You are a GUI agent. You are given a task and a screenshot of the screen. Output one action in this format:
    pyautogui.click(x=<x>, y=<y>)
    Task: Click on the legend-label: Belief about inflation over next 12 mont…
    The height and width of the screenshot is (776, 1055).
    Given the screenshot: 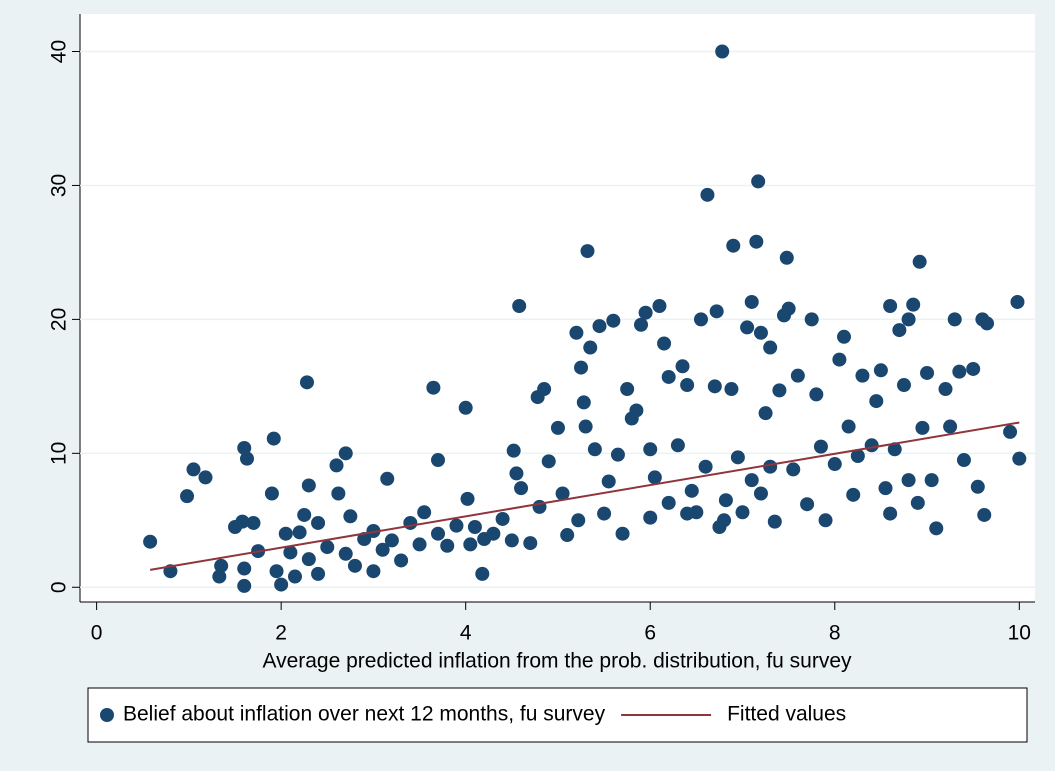 What is the action you would take?
    pyautogui.click(x=364, y=714)
    